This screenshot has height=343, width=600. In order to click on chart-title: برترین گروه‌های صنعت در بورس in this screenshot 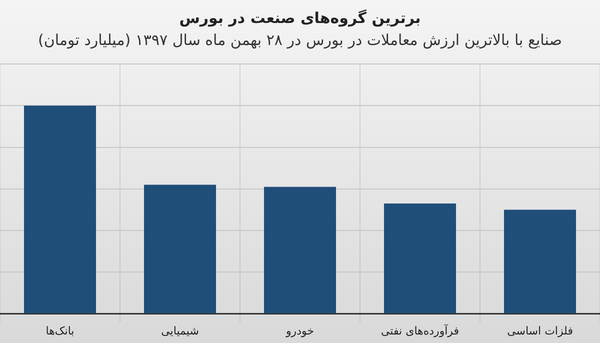, I will do `click(300, 17)`.